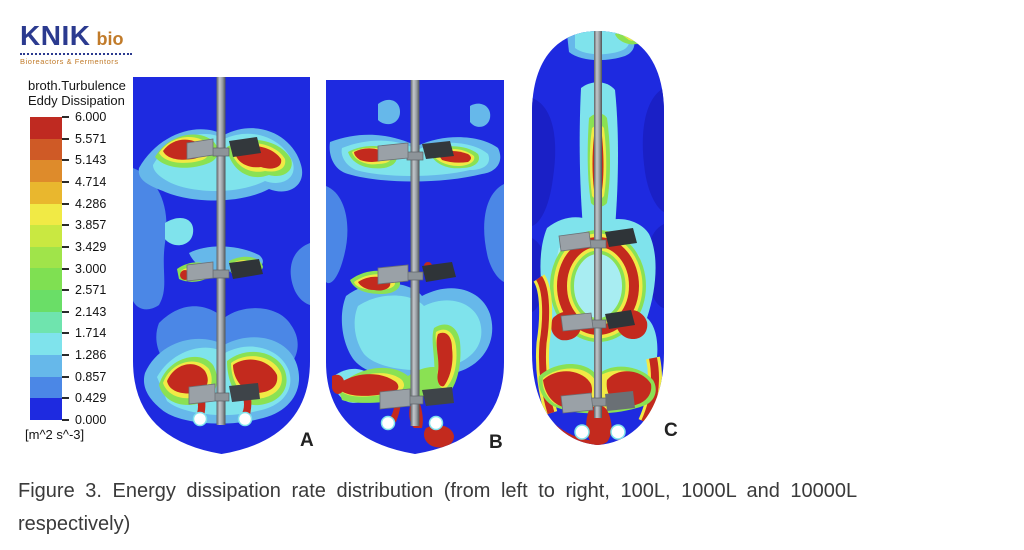 Image resolution: width=1024 pixels, height=550 pixels. What do you see at coordinates (600, 432) in the screenshot?
I see `sparger-holes-c` at bounding box center [600, 432].